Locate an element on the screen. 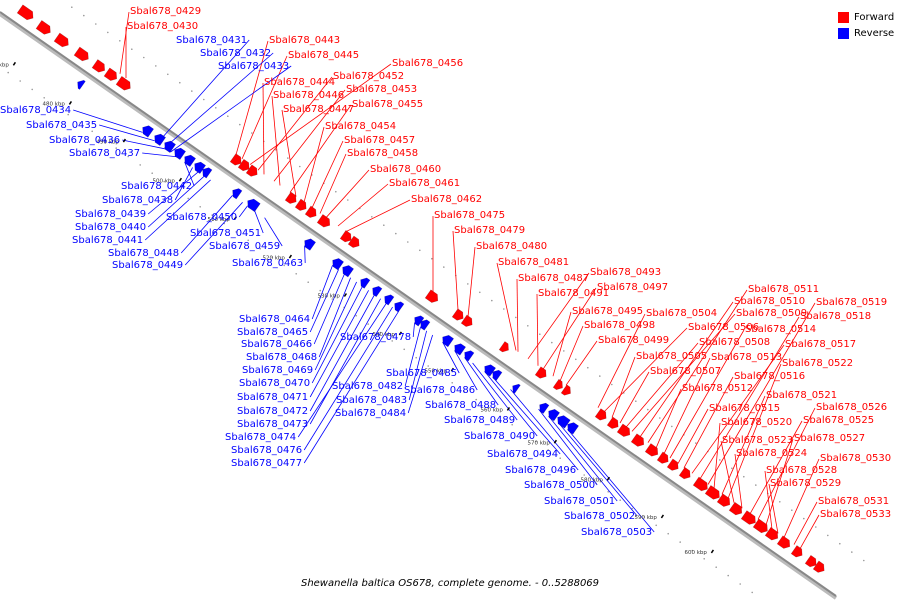  reverse-gene-label: Sbal678_0431 is located at coordinates (211, 40).